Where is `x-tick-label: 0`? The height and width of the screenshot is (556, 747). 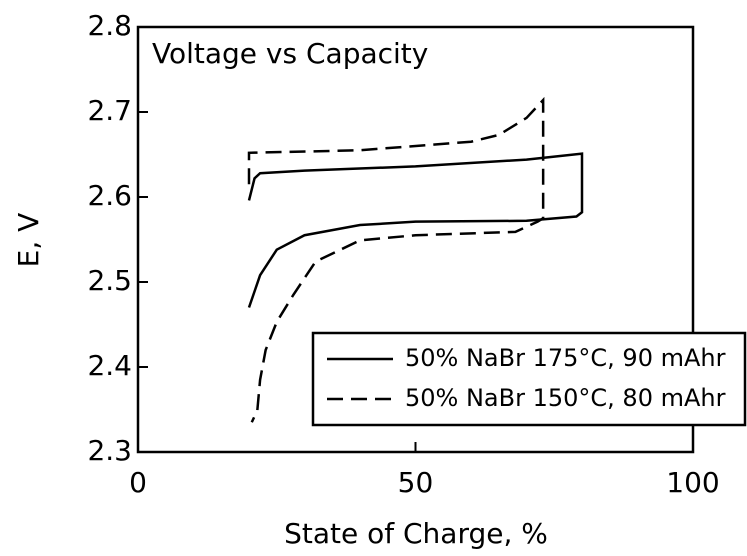
x-tick-label: 0 is located at coordinates (138, 482).